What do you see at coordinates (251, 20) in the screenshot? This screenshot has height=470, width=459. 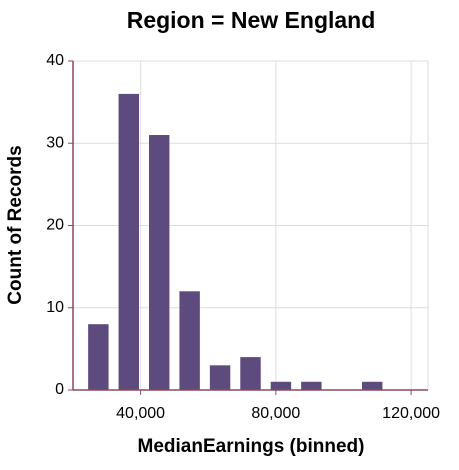 I see `chart-title: Region = New England` at bounding box center [251, 20].